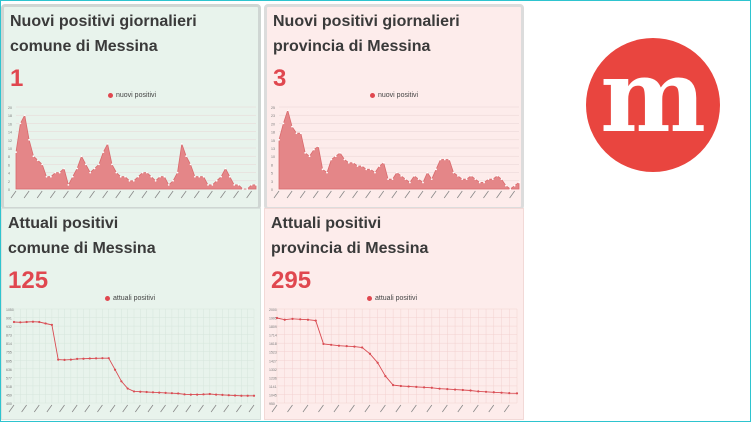 Image resolution: width=753 pixels, height=424 pixels. I want to click on chart-legend: attuali positivi, so click(392, 298).